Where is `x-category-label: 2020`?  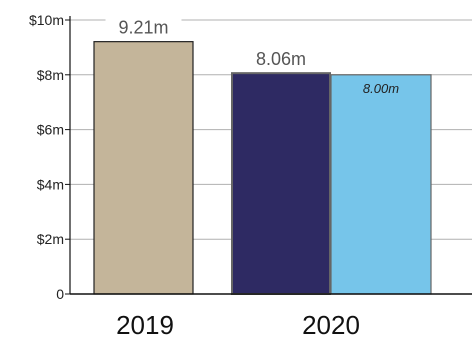 x-category-label: 2020 is located at coordinates (331, 324).